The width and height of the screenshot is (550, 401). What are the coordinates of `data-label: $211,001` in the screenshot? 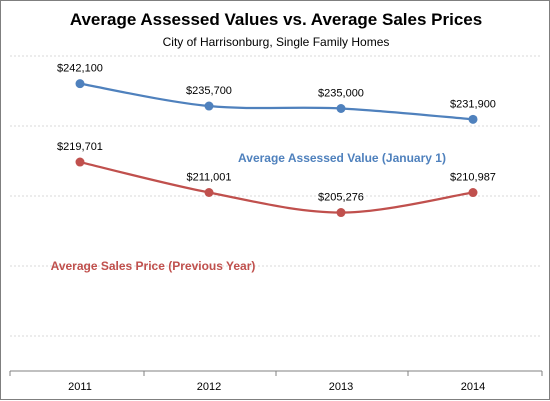 It's located at (208, 177).